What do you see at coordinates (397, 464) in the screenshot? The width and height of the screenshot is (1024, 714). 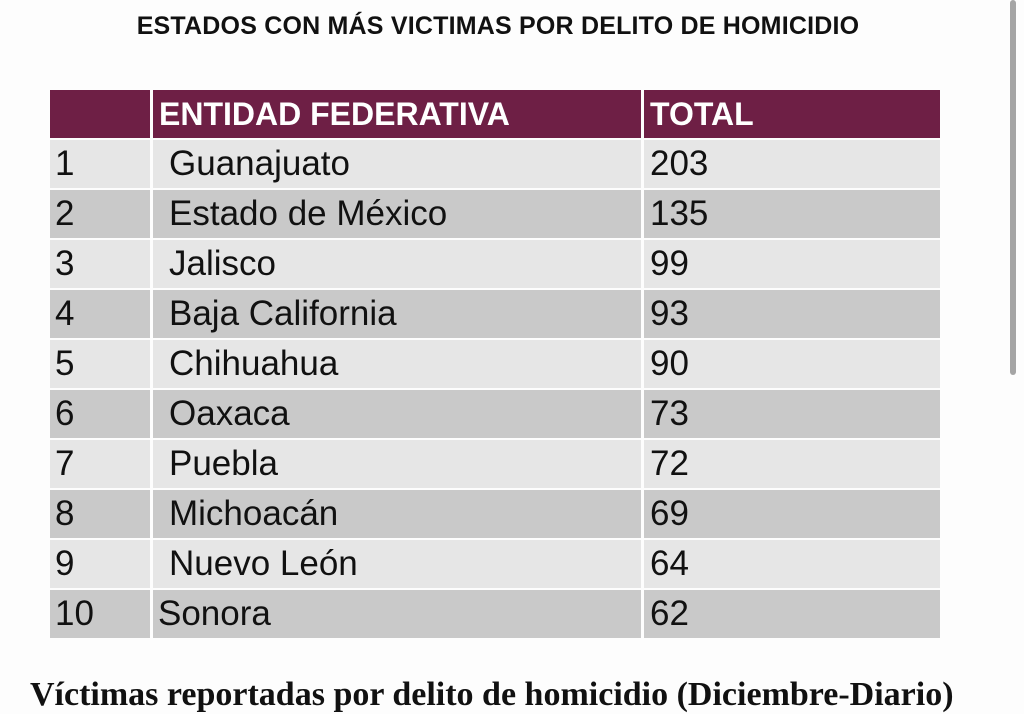 I see `entity-cell: Puebla` at bounding box center [397, 464].